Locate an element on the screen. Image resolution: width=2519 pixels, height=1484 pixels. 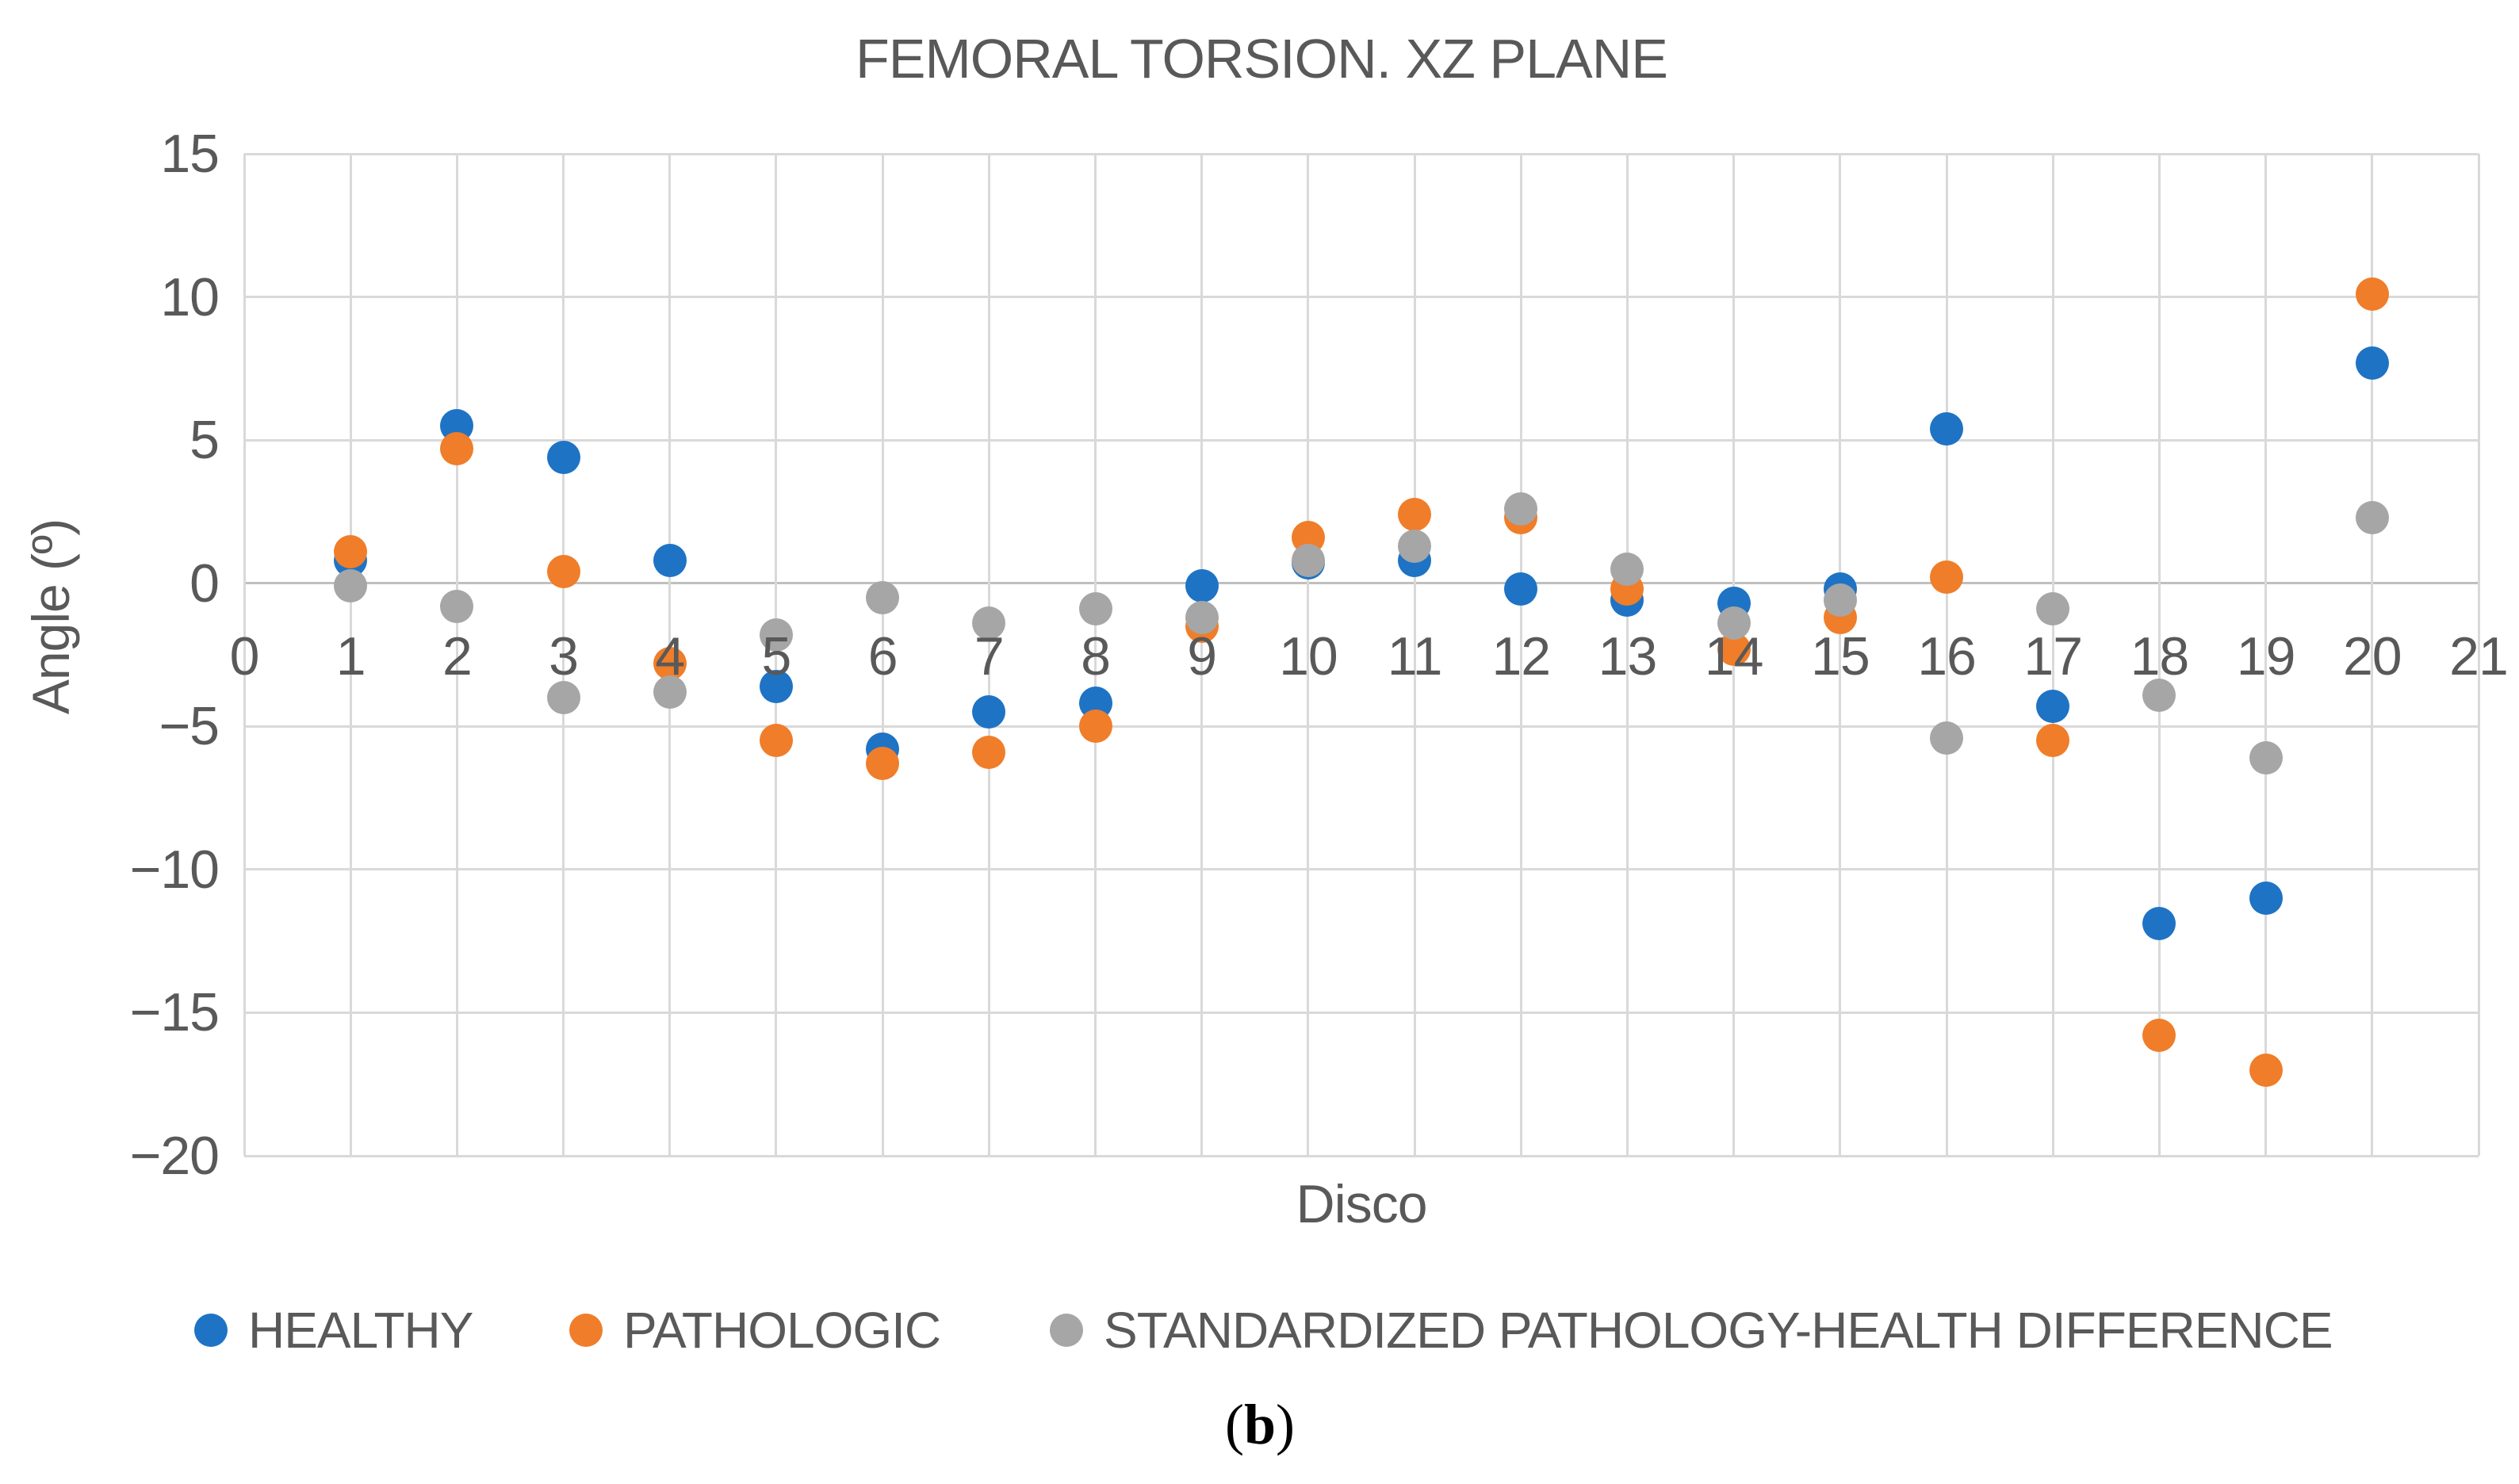
x-tick-label: 19 is located at coordinates (2266, 656).